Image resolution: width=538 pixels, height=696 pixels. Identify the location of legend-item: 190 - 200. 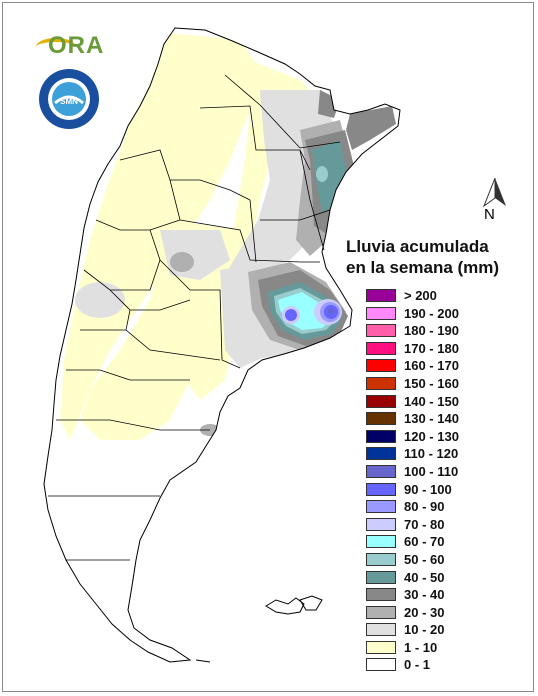
(446, 314).